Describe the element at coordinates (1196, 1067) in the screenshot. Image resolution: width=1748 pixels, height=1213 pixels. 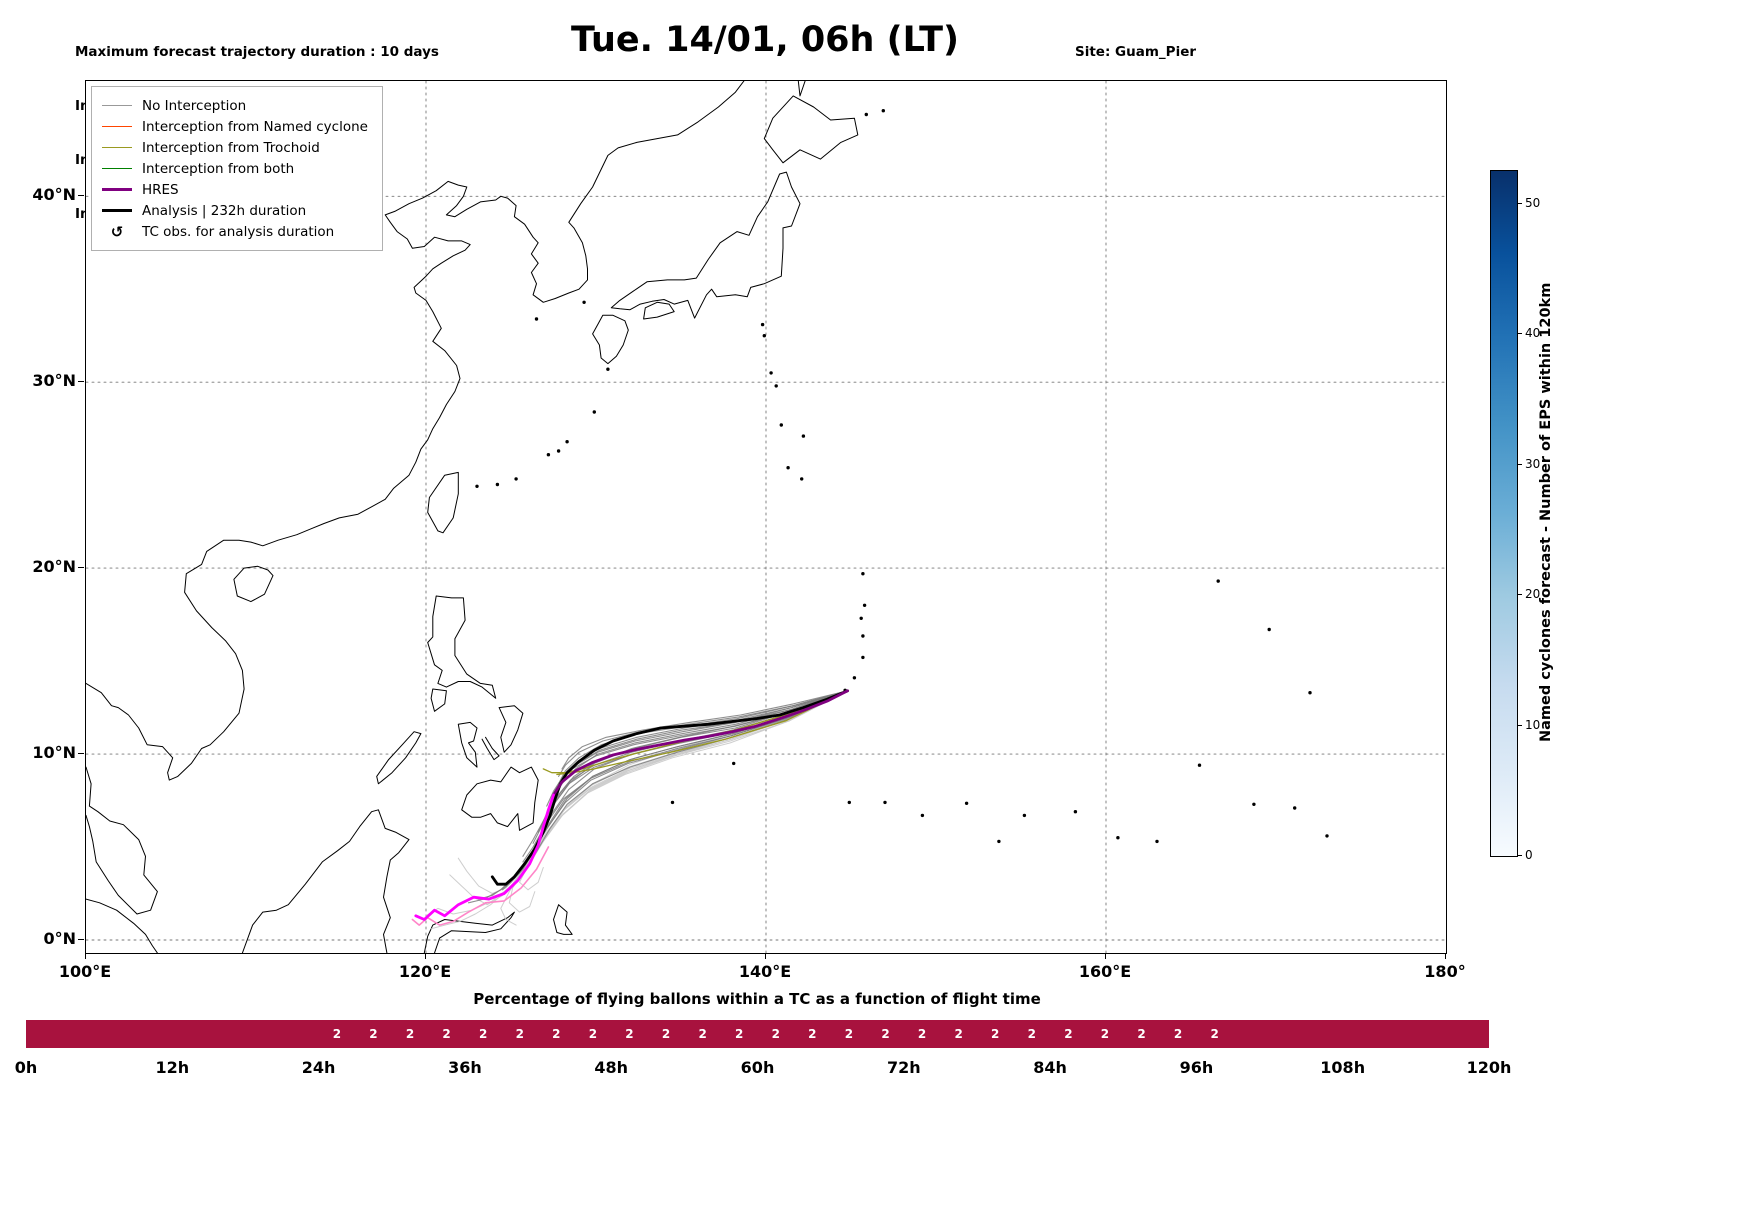
I see `hour-tick-label: 96h` at that location.